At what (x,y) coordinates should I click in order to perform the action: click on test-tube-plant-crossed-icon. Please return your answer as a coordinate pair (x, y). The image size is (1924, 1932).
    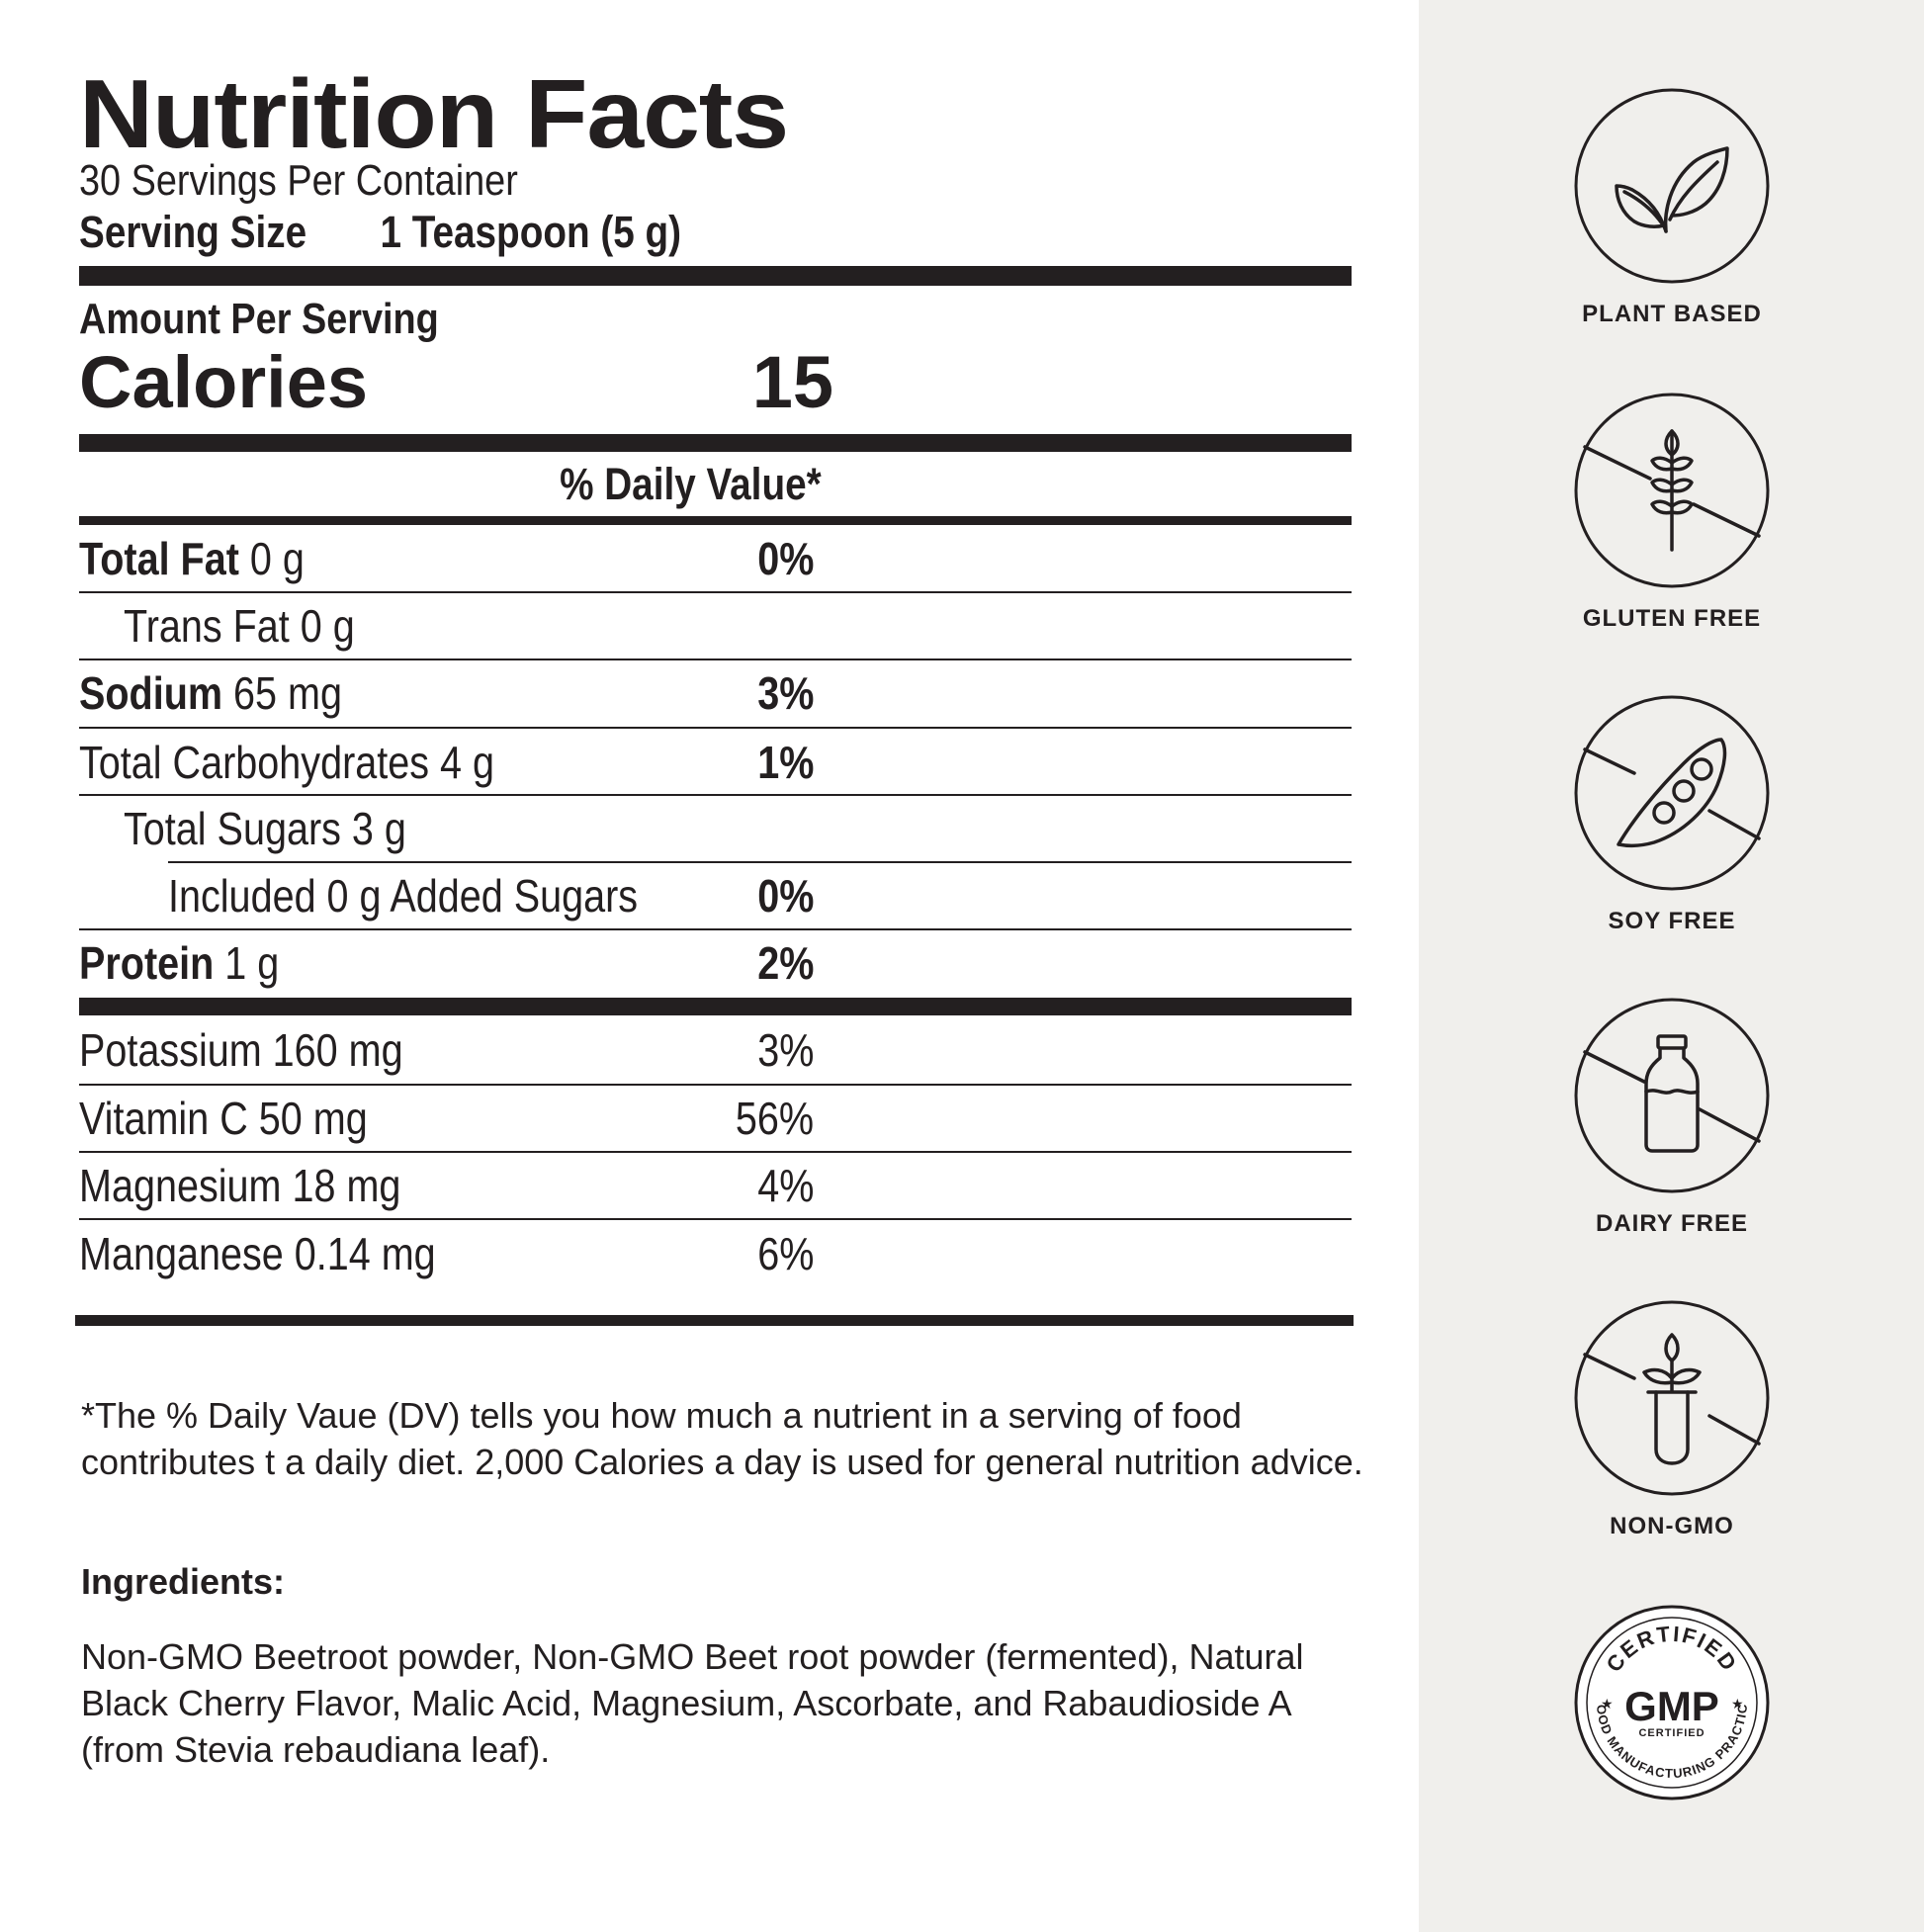
    Looking at the image, I should click on (1672, 1398).